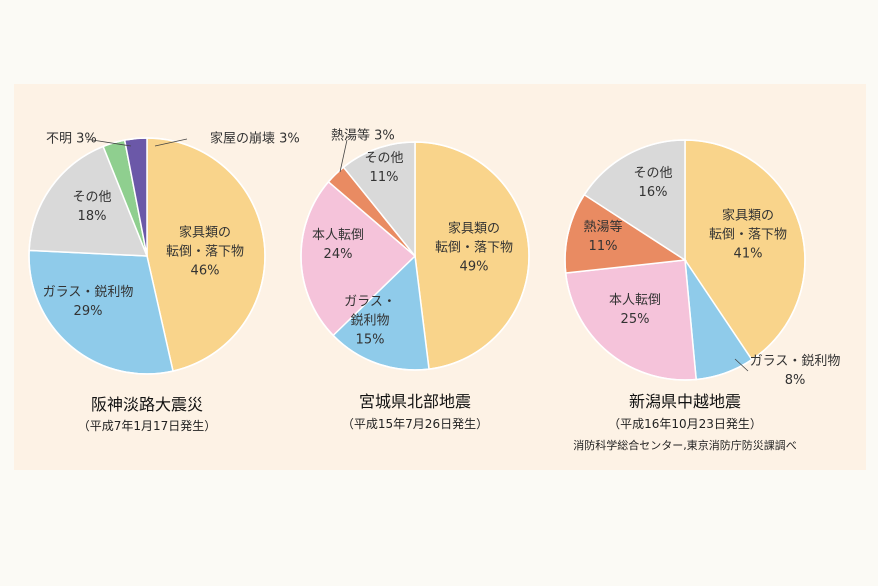 Image resolution: width=878 pixels, height=586 pixels. What do you see at coordinates (370, 340) in the screenshot?
I see `slice-label: 15%` at bounding box center [370, 340].